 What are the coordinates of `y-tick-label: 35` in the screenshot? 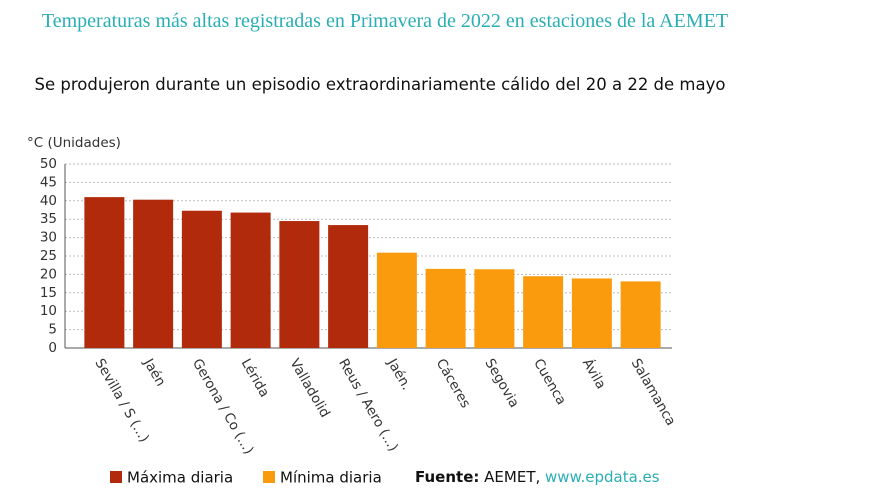 It's located at (48, 219).